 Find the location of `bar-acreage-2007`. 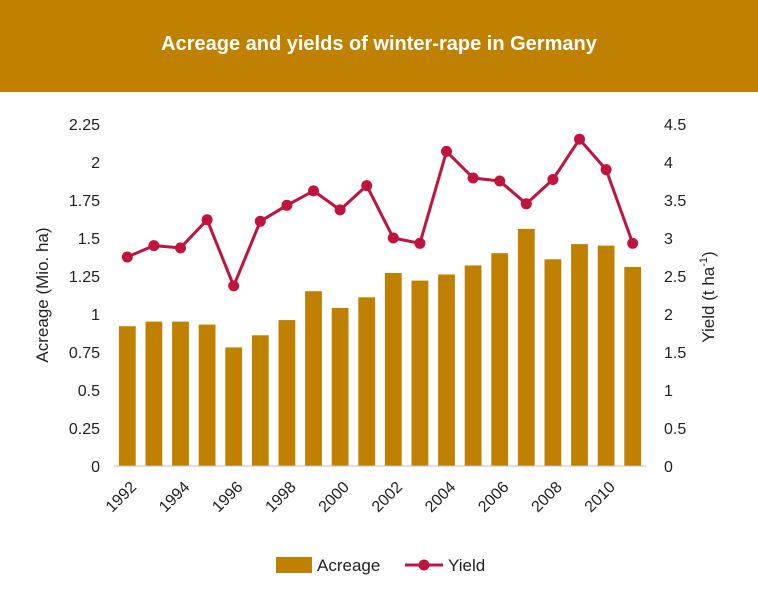

bar-acreage-2007 is located at coordinates (526, 347).